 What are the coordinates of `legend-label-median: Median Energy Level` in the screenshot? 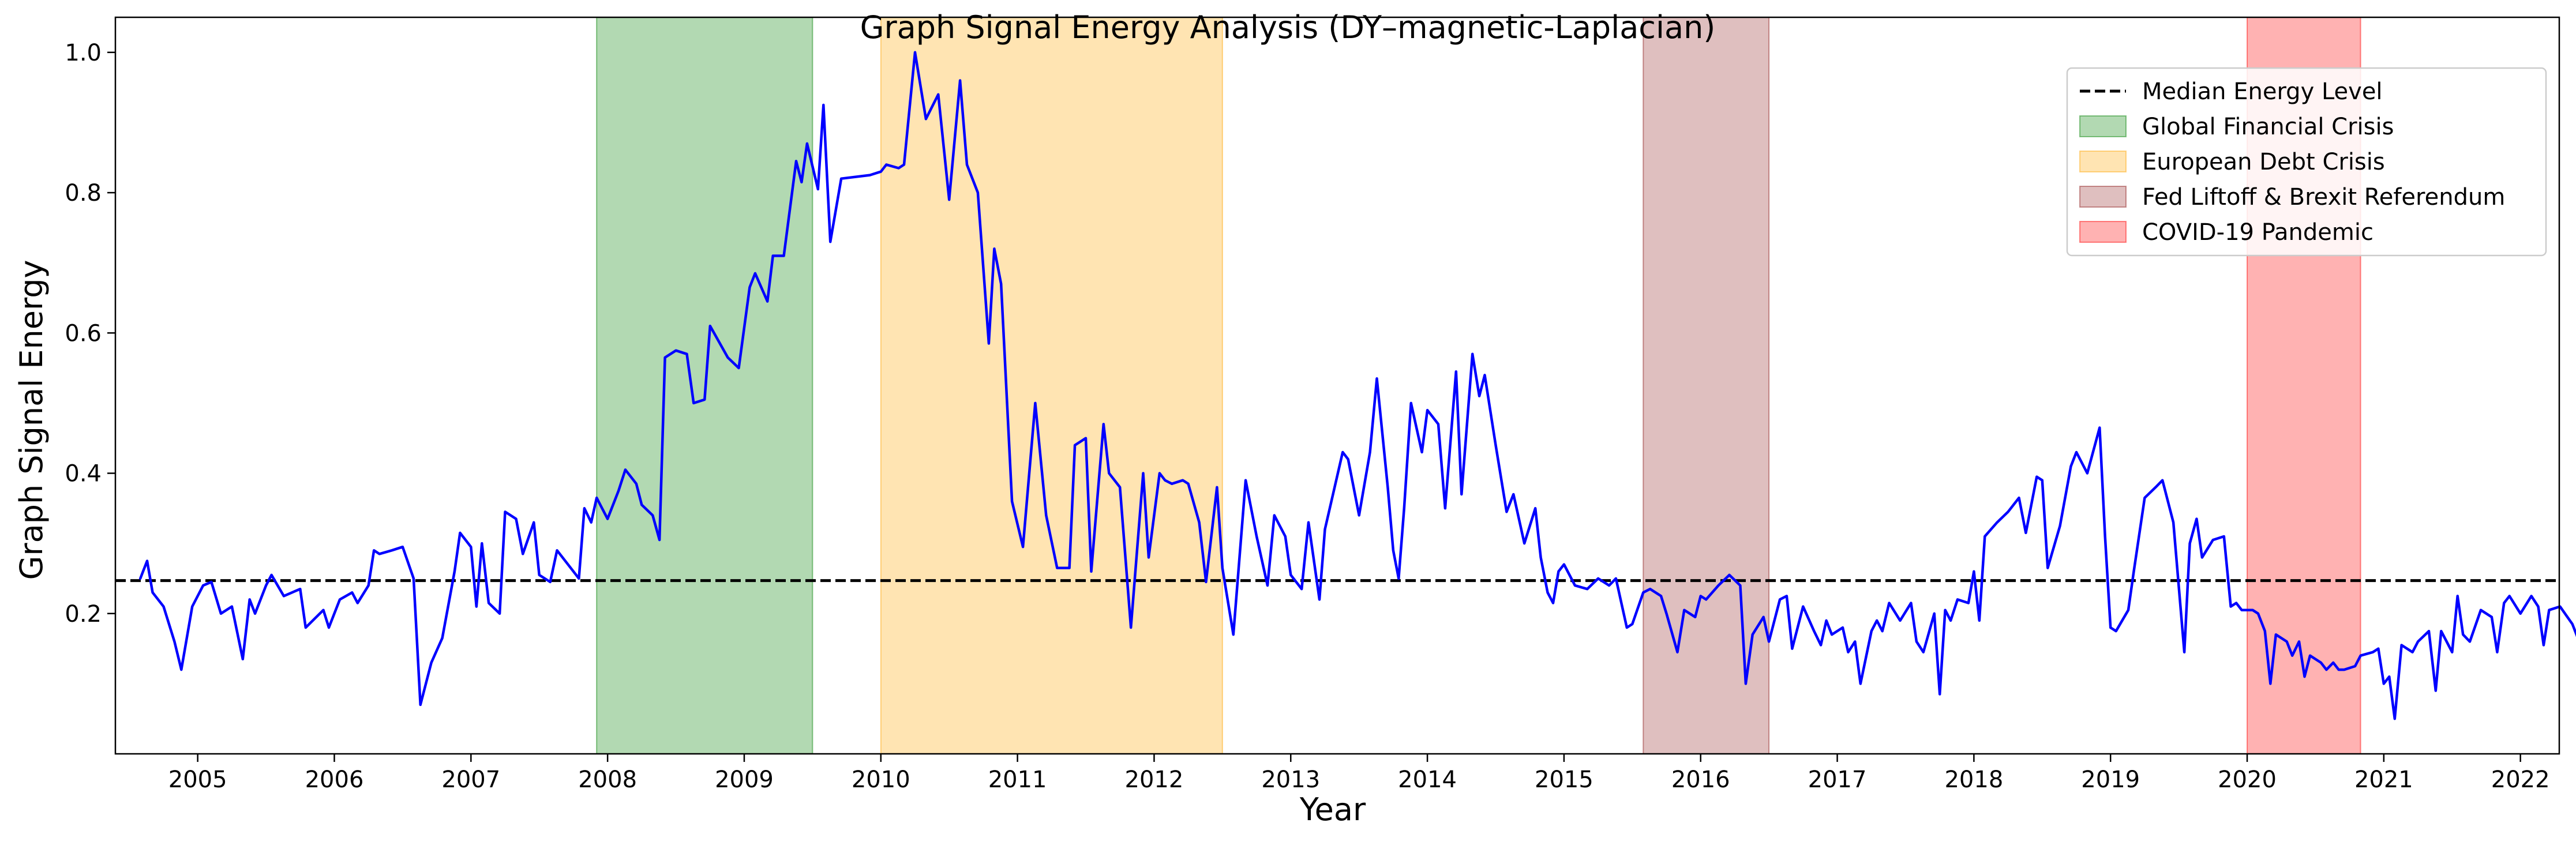 It's located at (2262, 91).